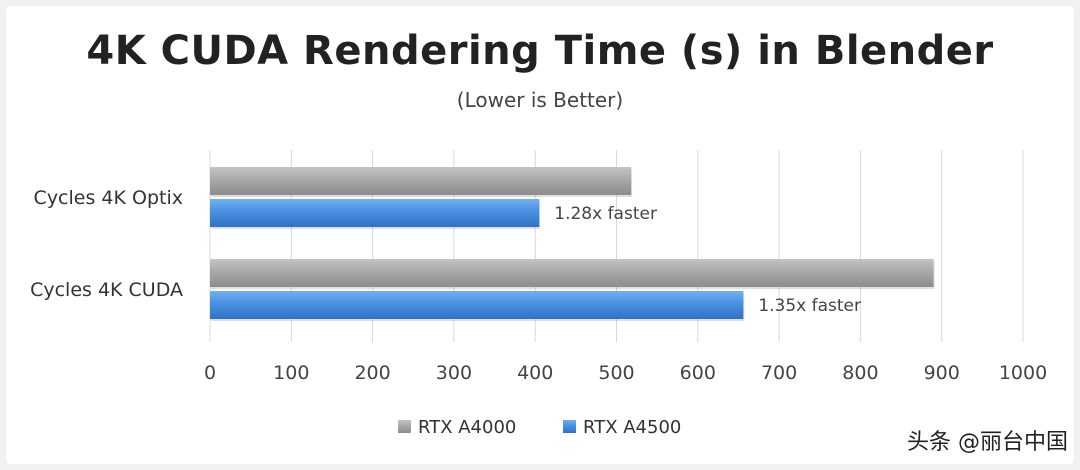 The image size is (1080, 470). Describe the element at coordinates (698, 373) in the screenshot. I see `x-tick-label: 600` at that location.